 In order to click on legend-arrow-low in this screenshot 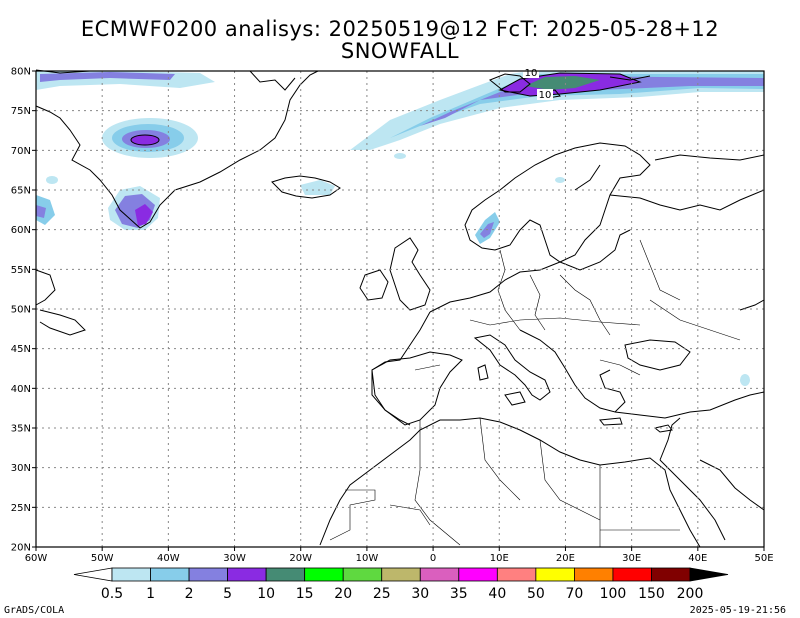, I will do `click(93, 574)`.